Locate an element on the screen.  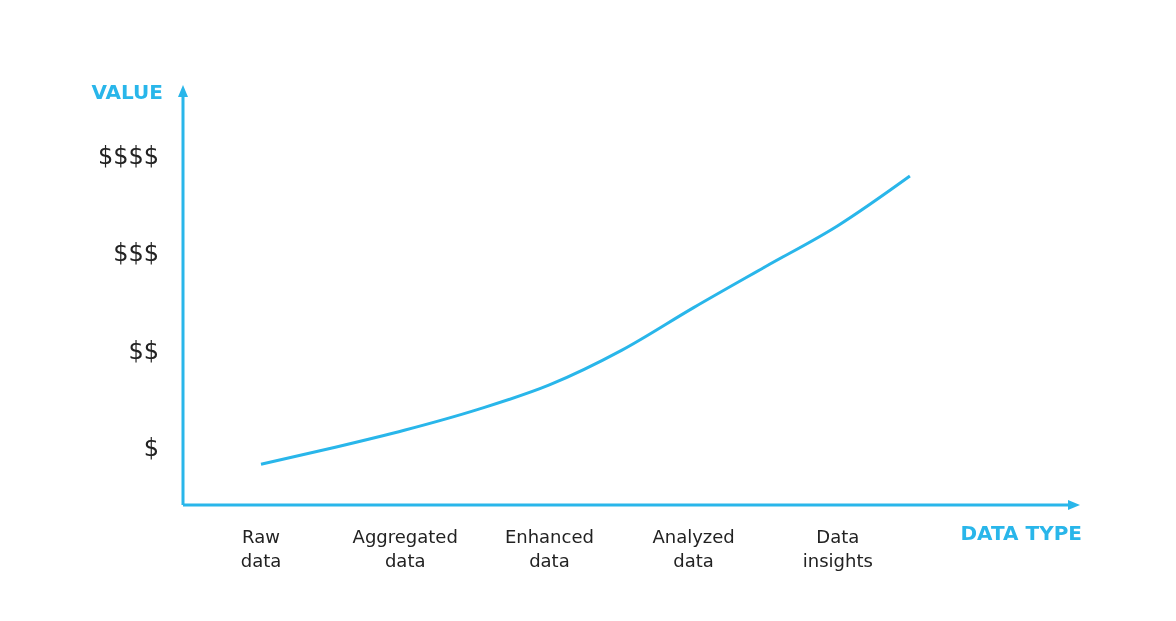
x-tick-label: Analyzed data is located at coordinates (693, 548).